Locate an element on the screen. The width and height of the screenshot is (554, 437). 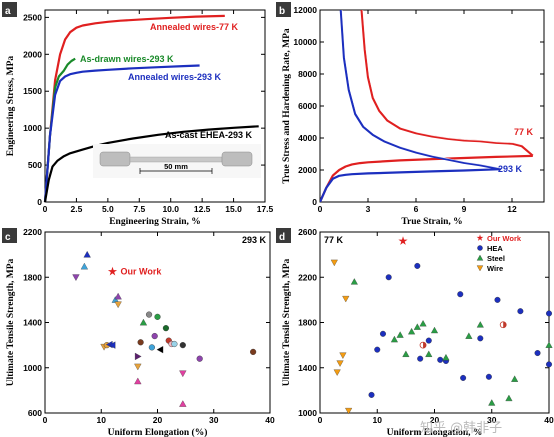
series-label-0: Annealed wires-77 K is located at coordinates (194, 27).